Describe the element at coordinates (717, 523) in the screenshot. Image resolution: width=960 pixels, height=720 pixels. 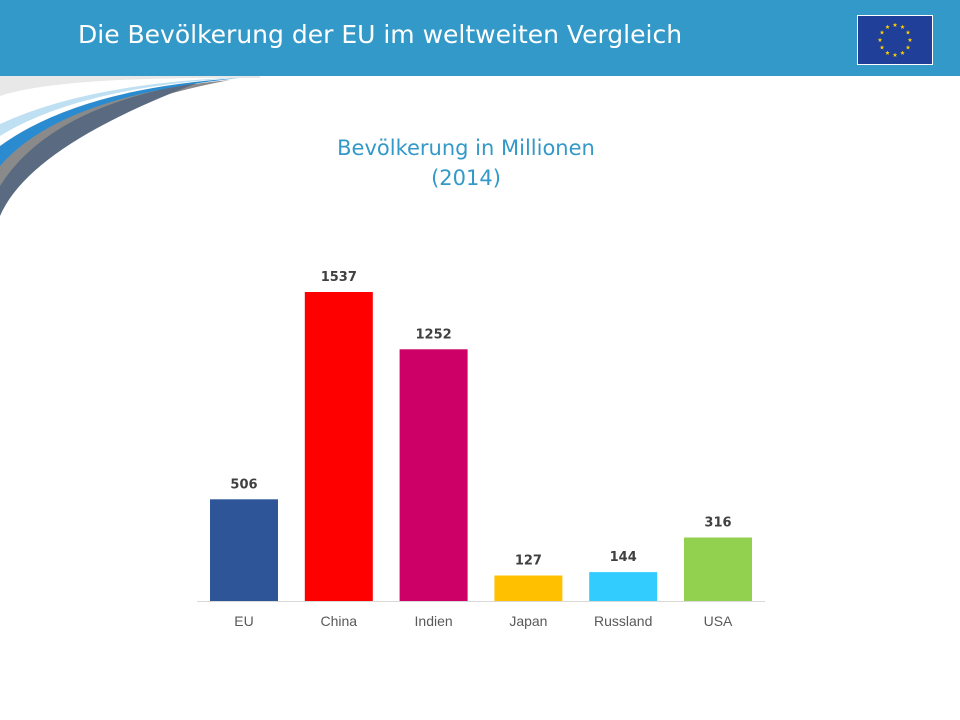
I see `data-label-usa: 316` at that location.